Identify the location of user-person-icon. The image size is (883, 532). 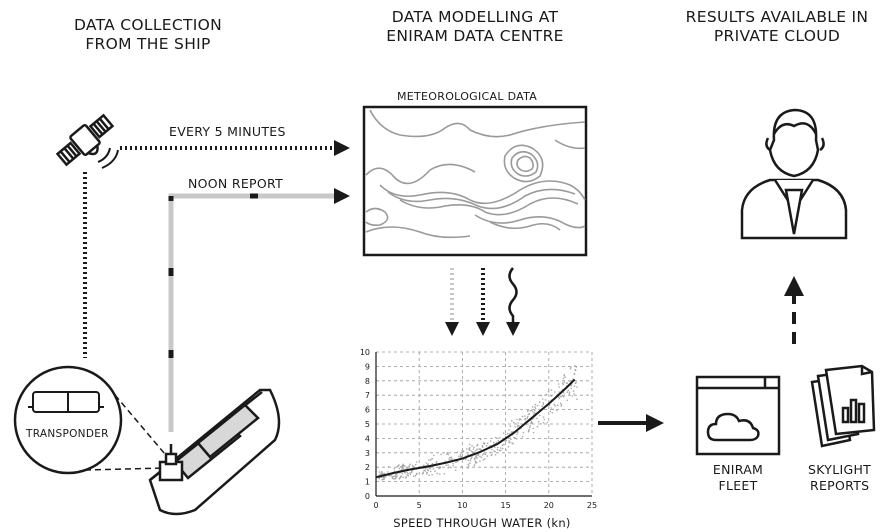
(794, 174).